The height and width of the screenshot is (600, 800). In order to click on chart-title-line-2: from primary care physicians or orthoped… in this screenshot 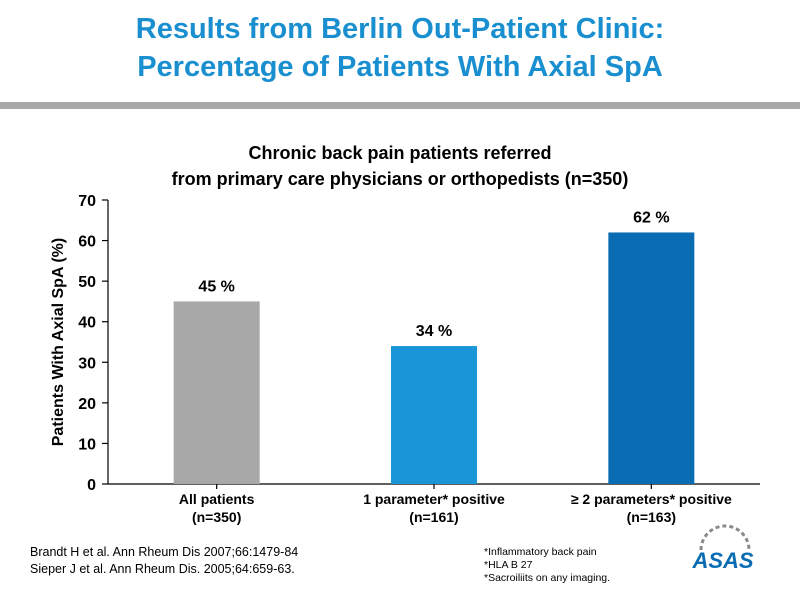, I will do `click(400, 179)`.